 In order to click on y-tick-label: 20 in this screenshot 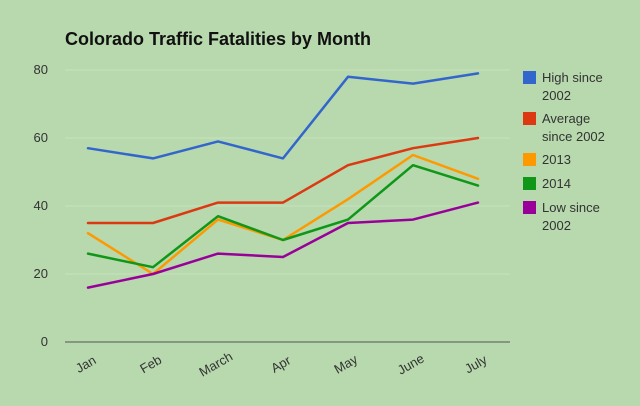, I will do `click(41, 273)`.